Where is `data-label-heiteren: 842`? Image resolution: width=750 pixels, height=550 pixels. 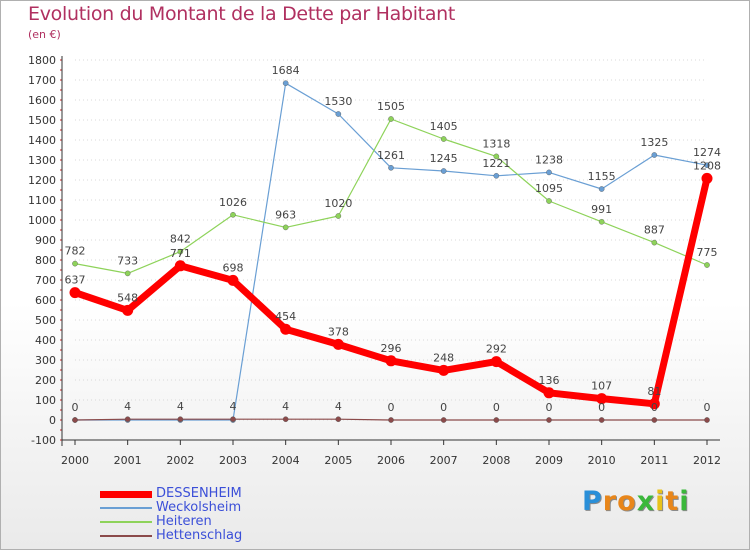
data-label-heiteren: 842 is located at coordinates (180, 239).